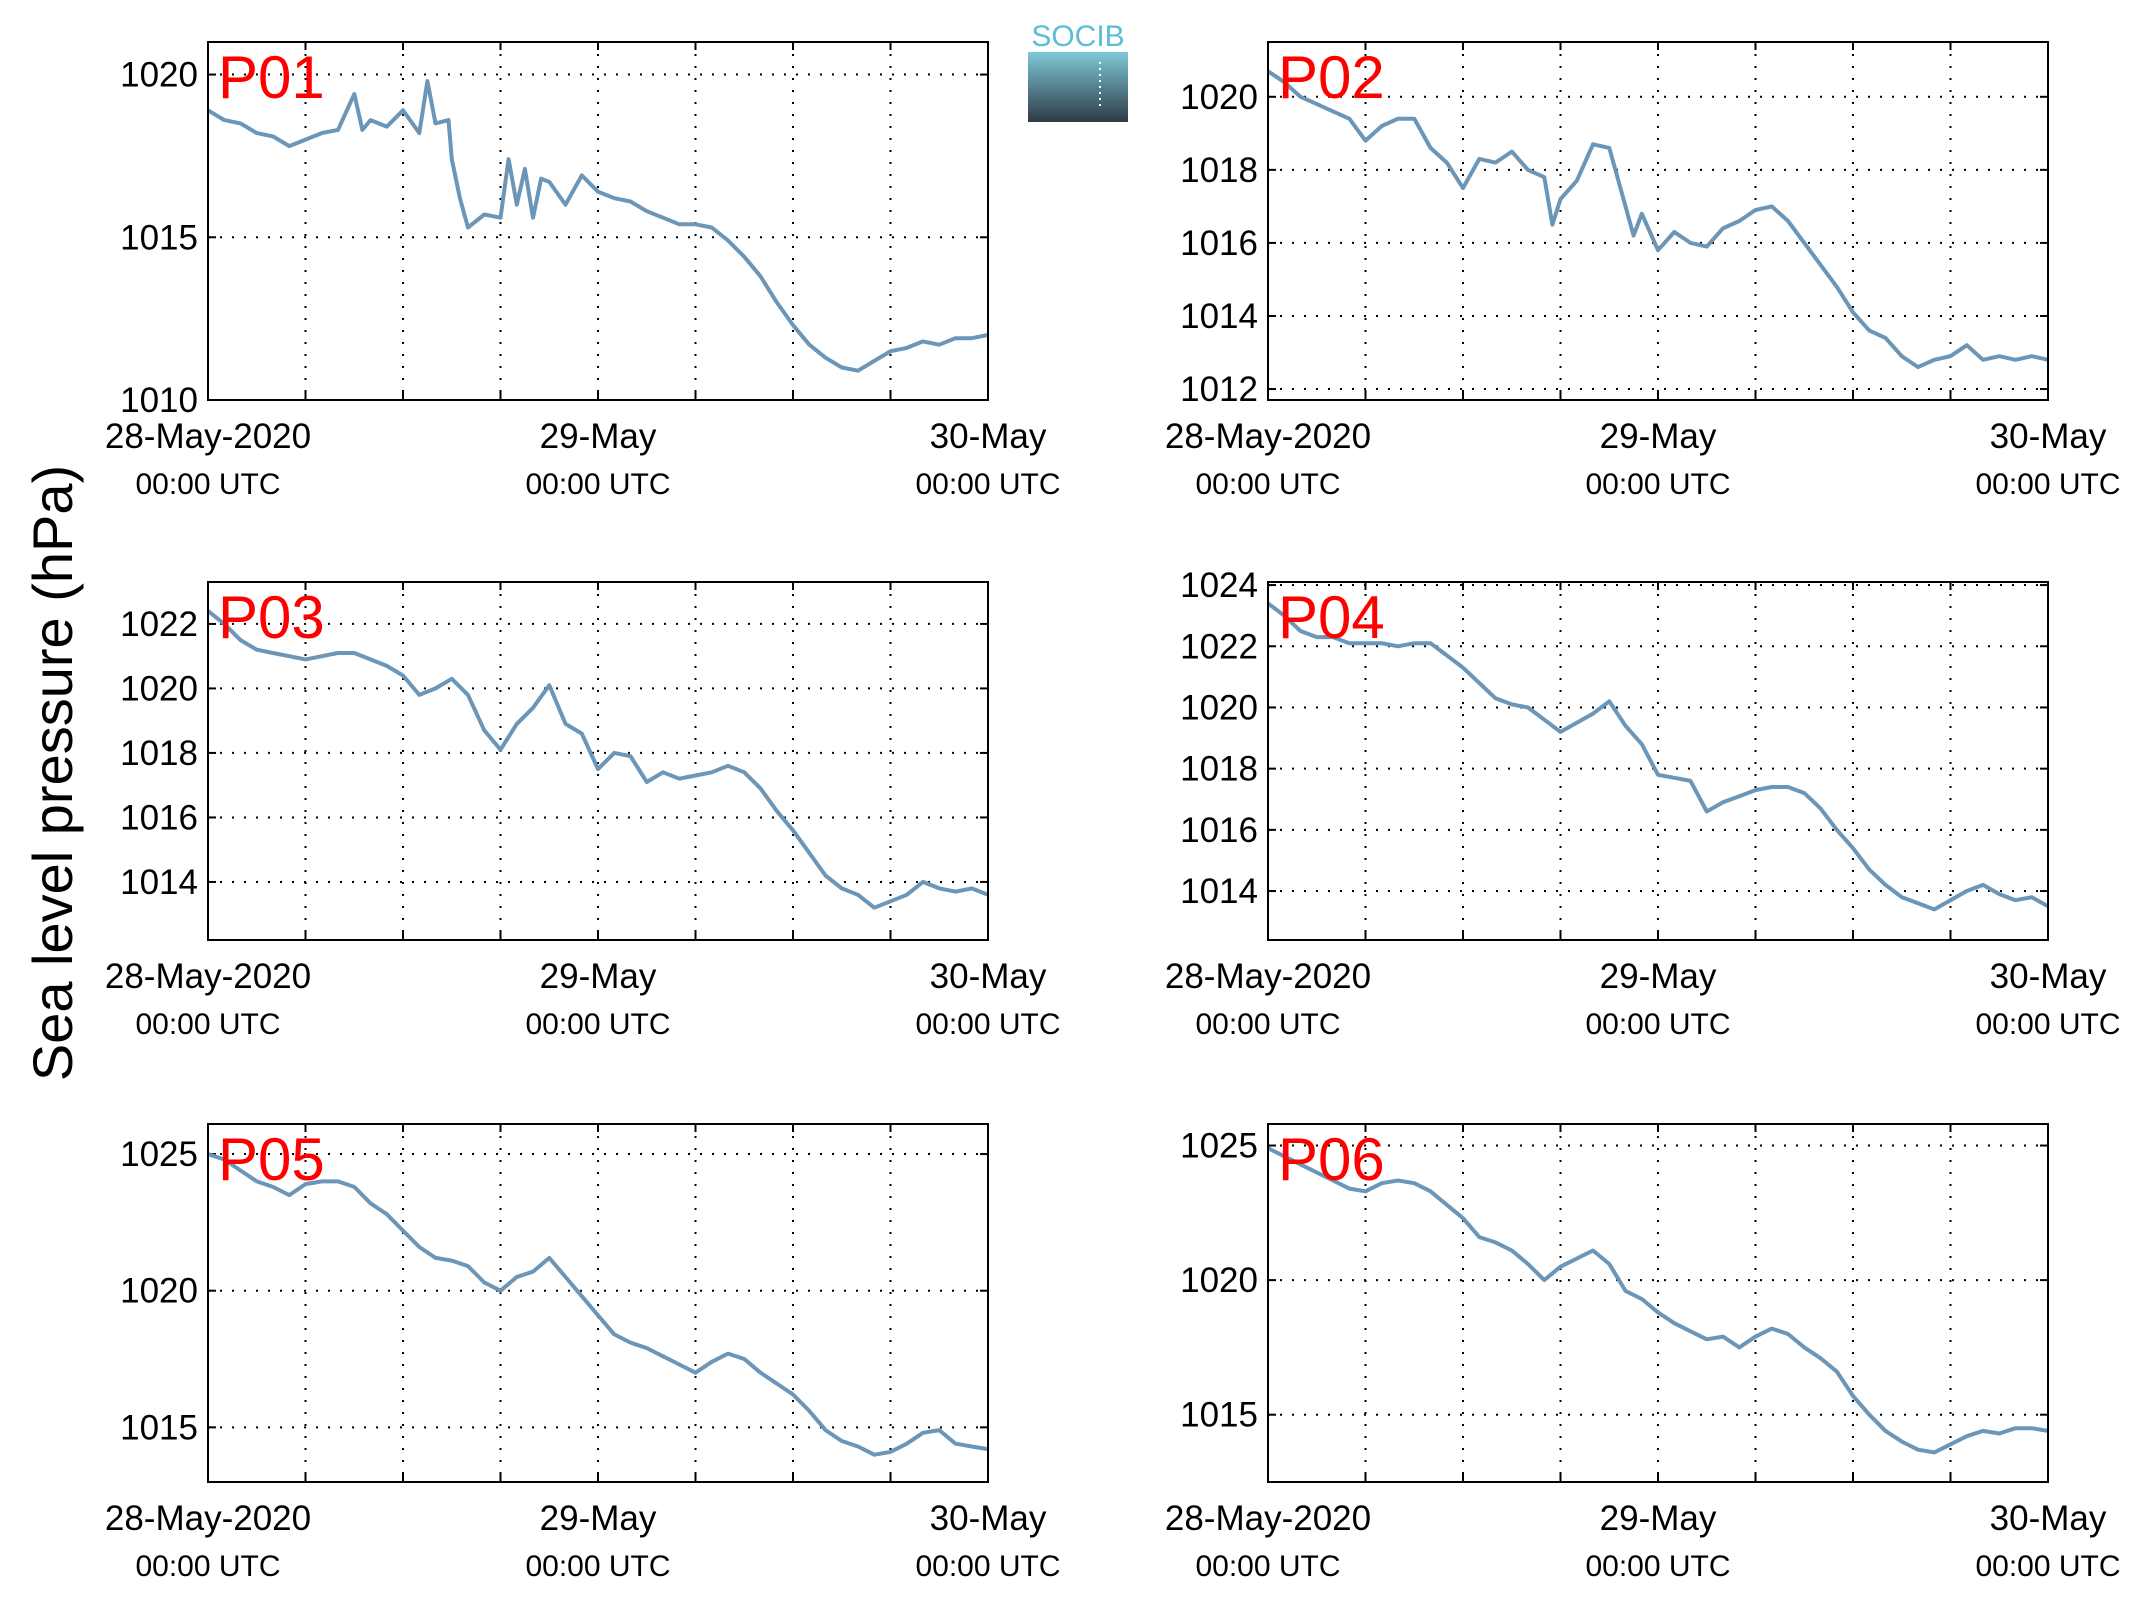  What do you see at coordinates (1219, 389) in the screenshot?
I see `y-tick-label: 1012` at bounding box center [1219, 389].